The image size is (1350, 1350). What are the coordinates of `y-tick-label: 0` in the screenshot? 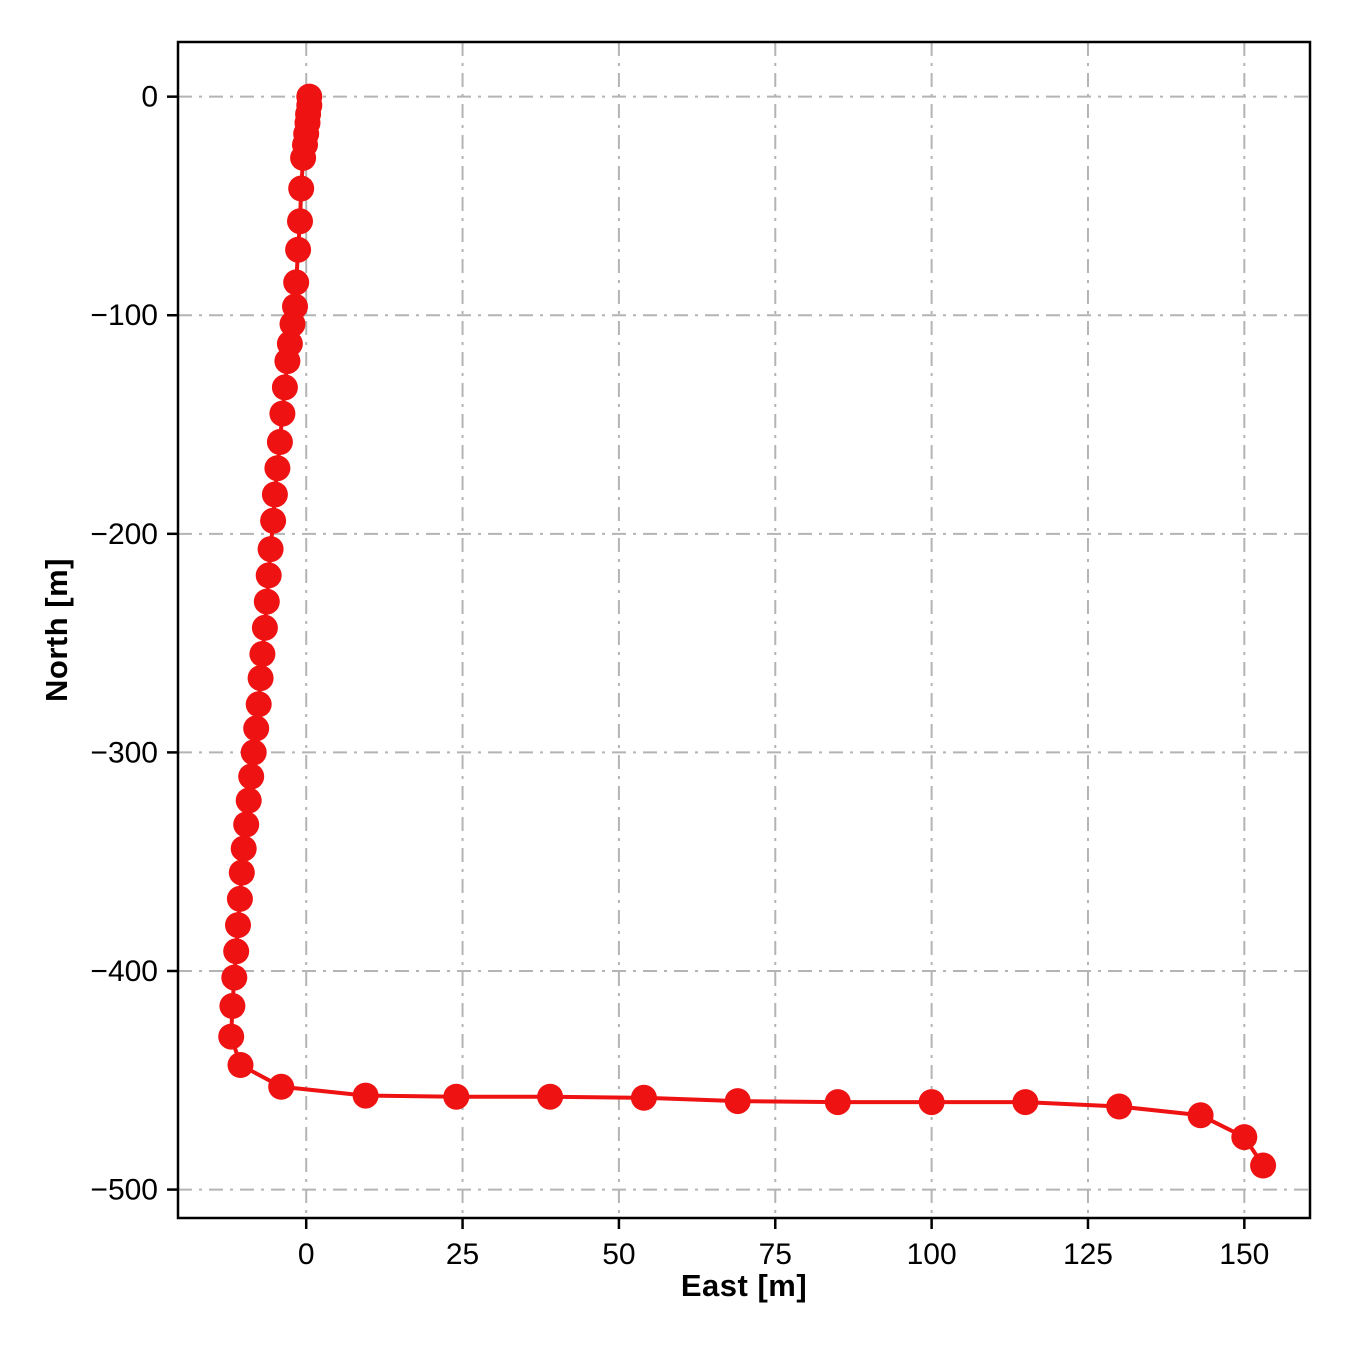 It's located at (149, 97).